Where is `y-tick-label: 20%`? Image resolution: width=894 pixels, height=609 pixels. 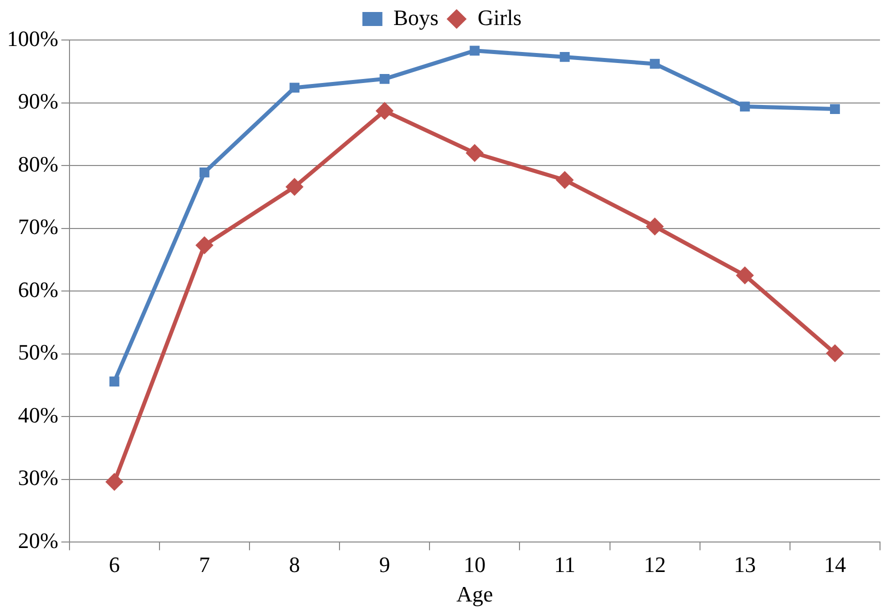 y-tick-label: 20% is located at coordinates (38, 540).